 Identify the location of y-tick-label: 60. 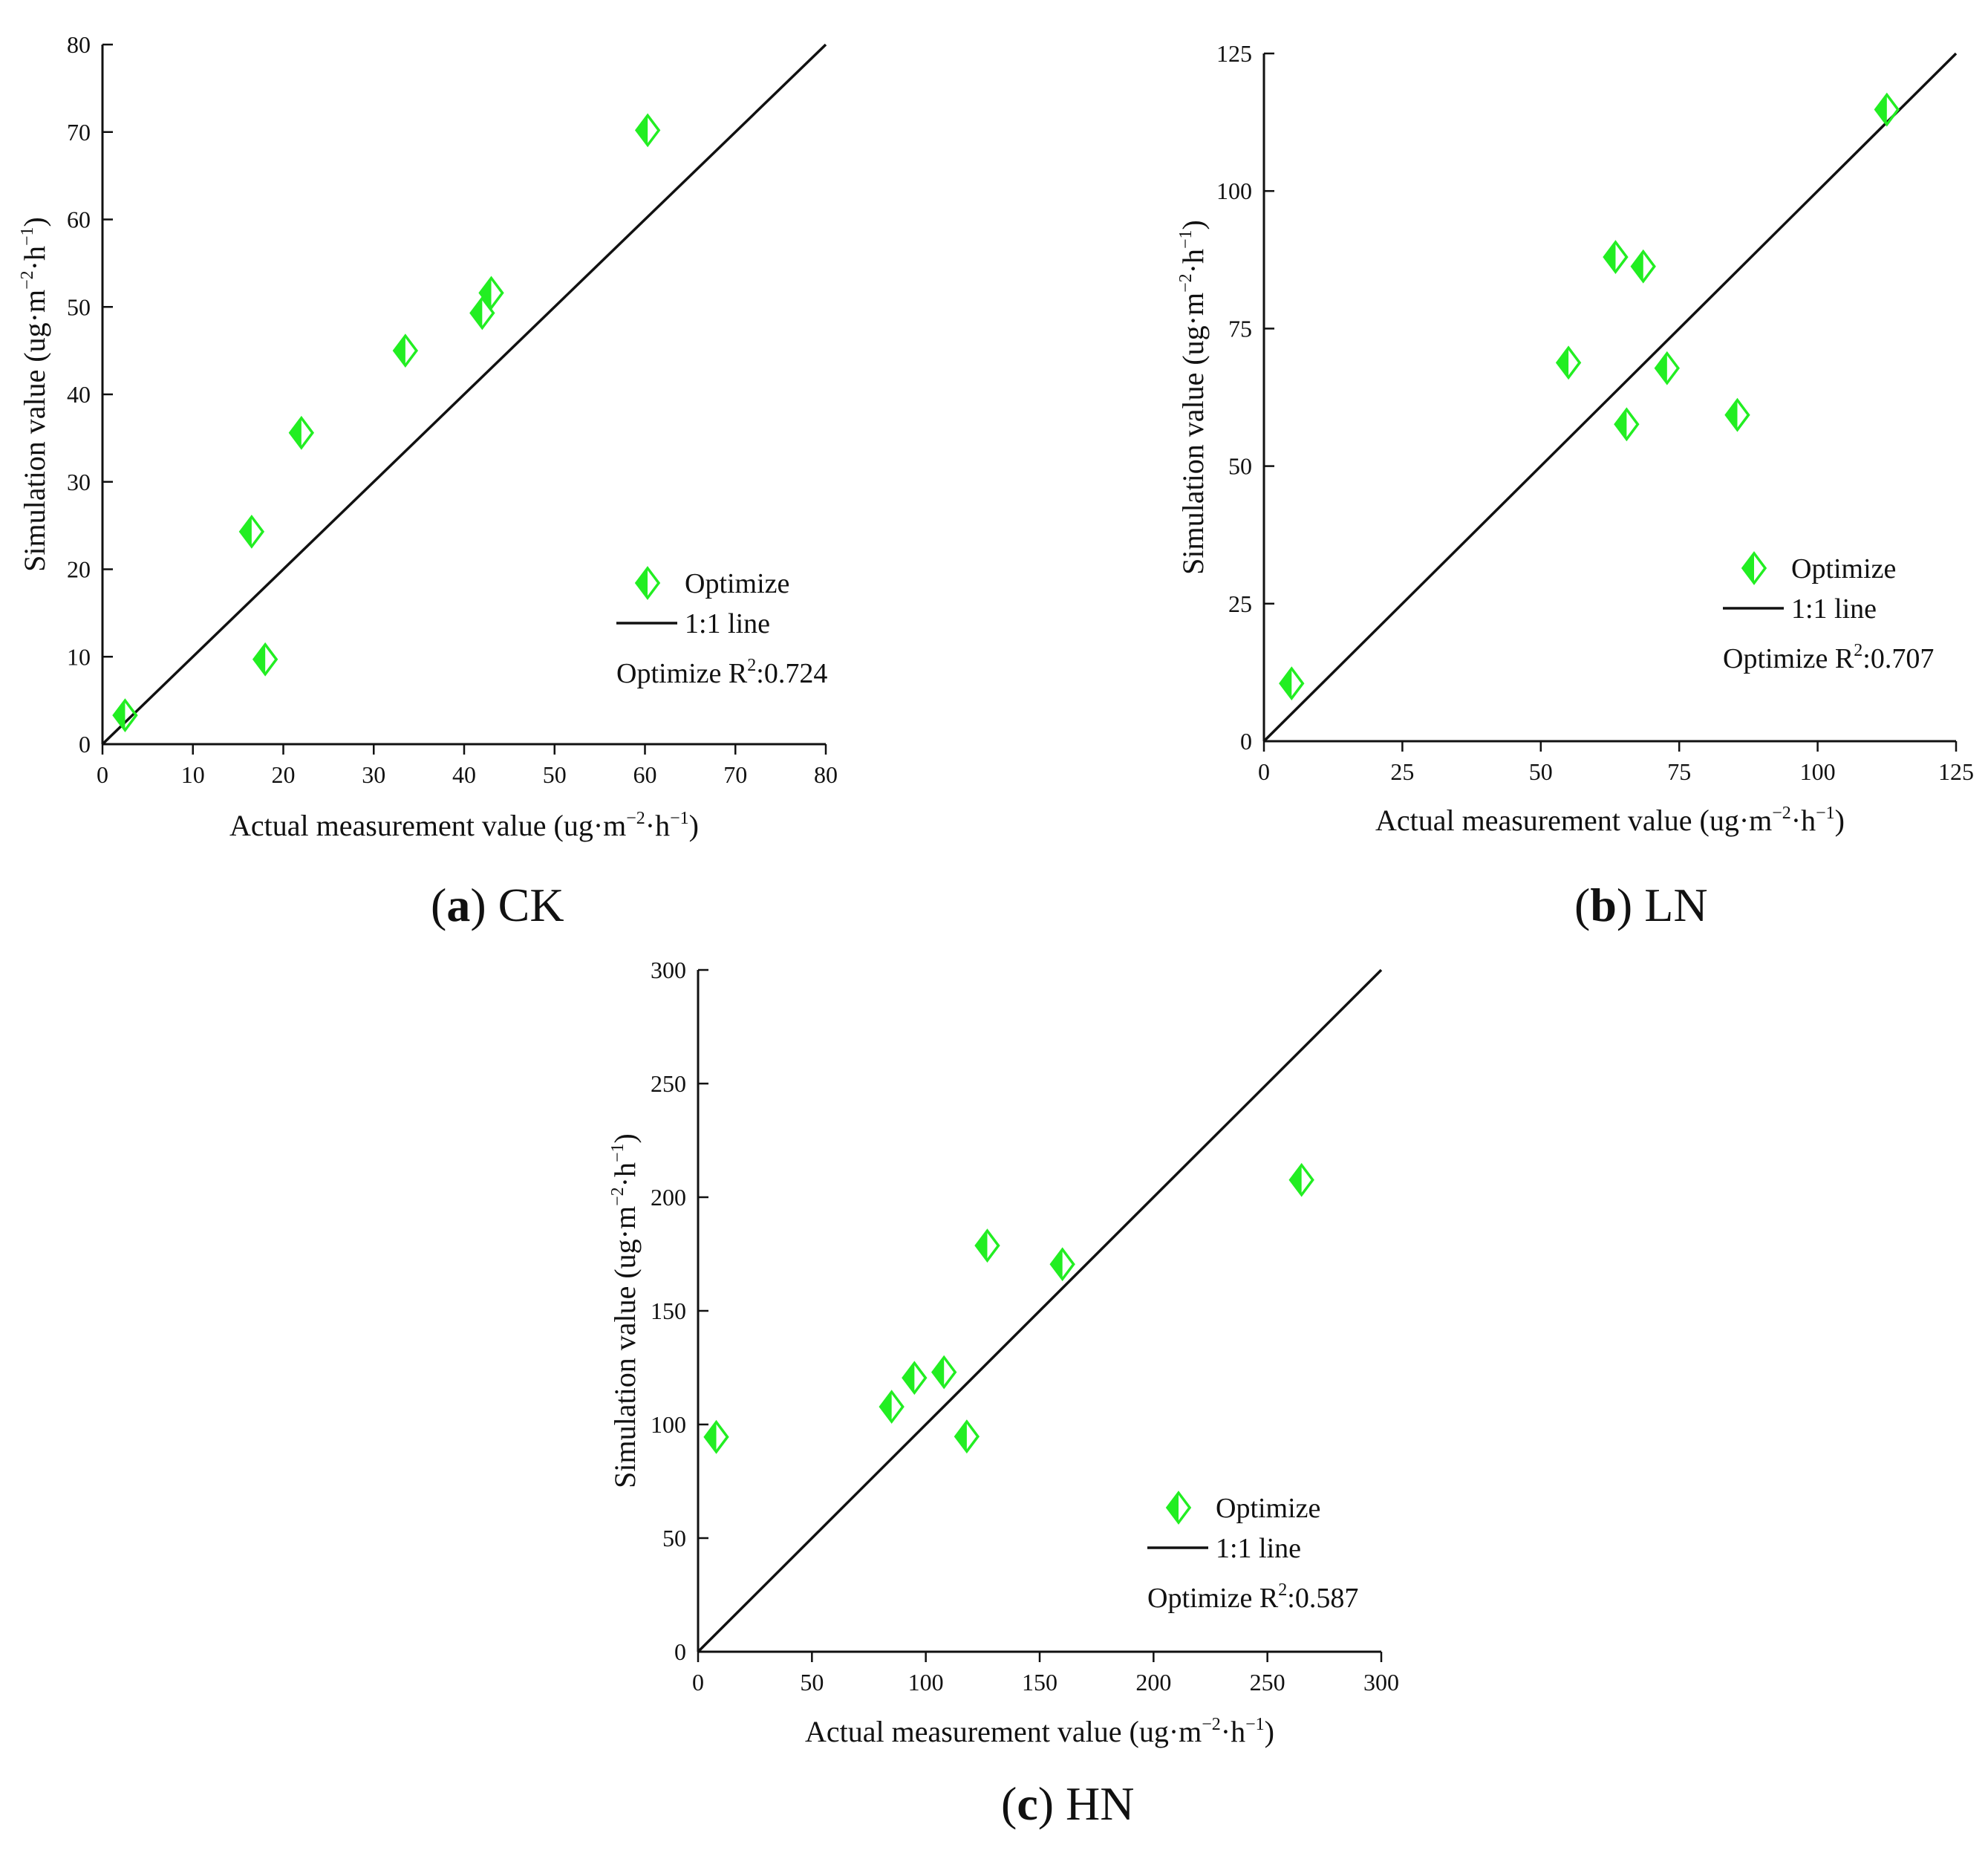
(79, 219).